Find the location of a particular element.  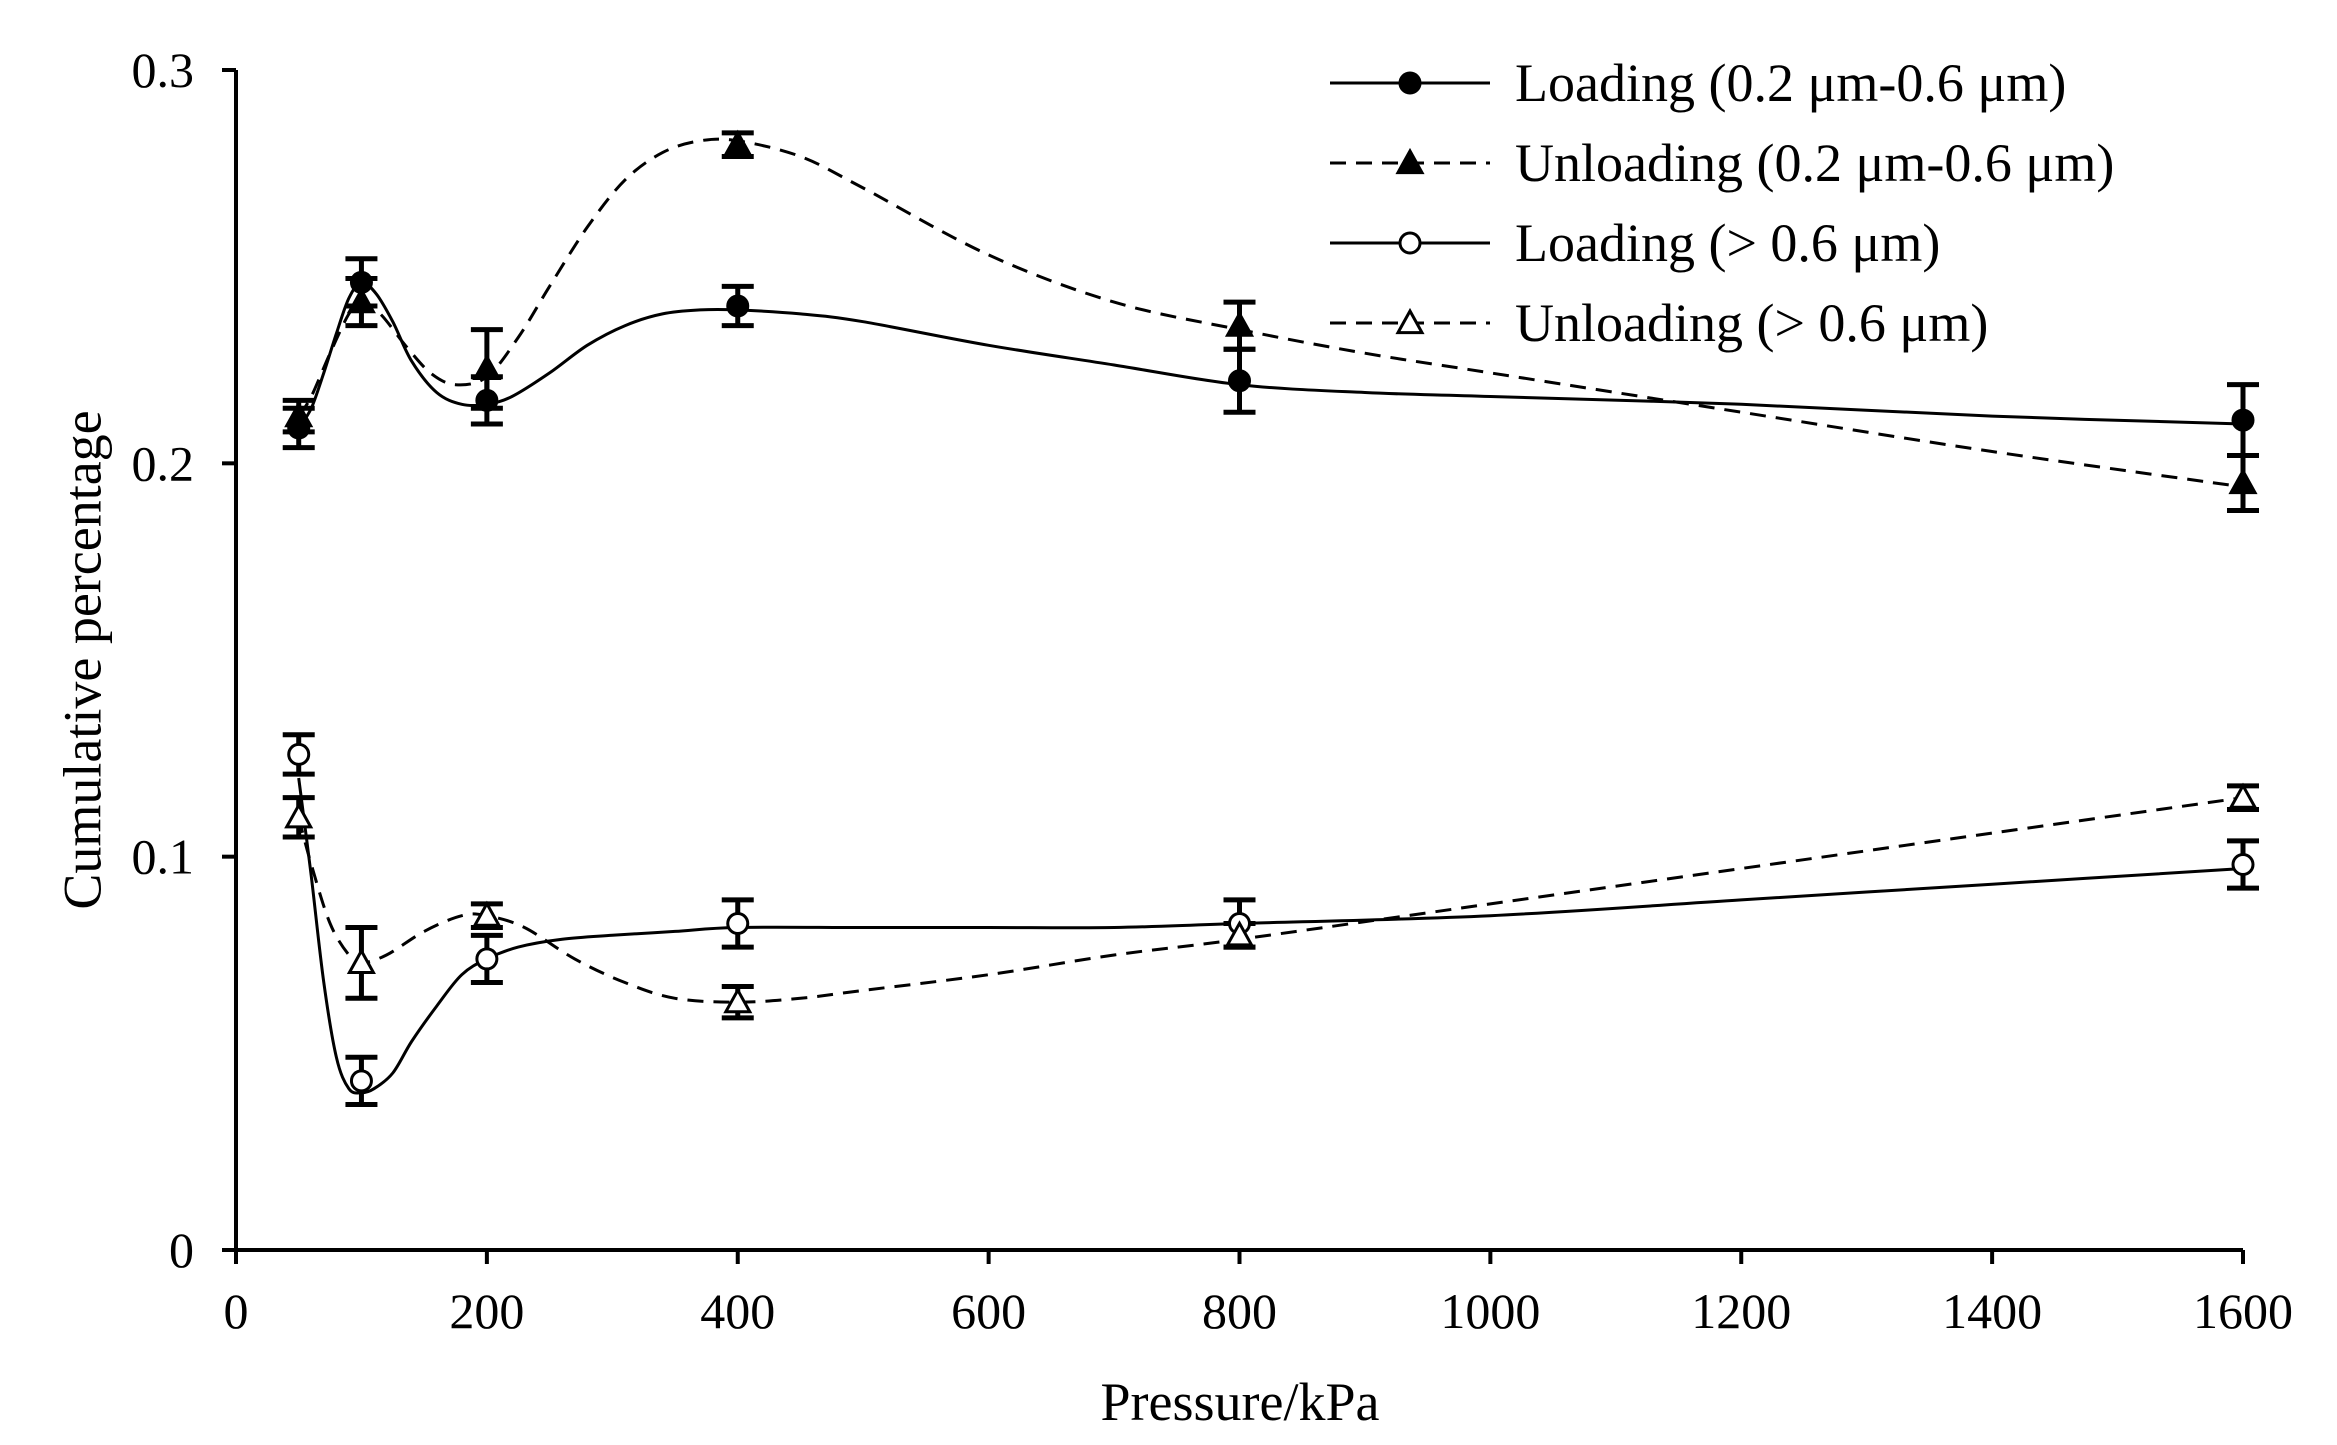

x-axis-title: Pressure/kPa is located at coordinates (1240, 1402).